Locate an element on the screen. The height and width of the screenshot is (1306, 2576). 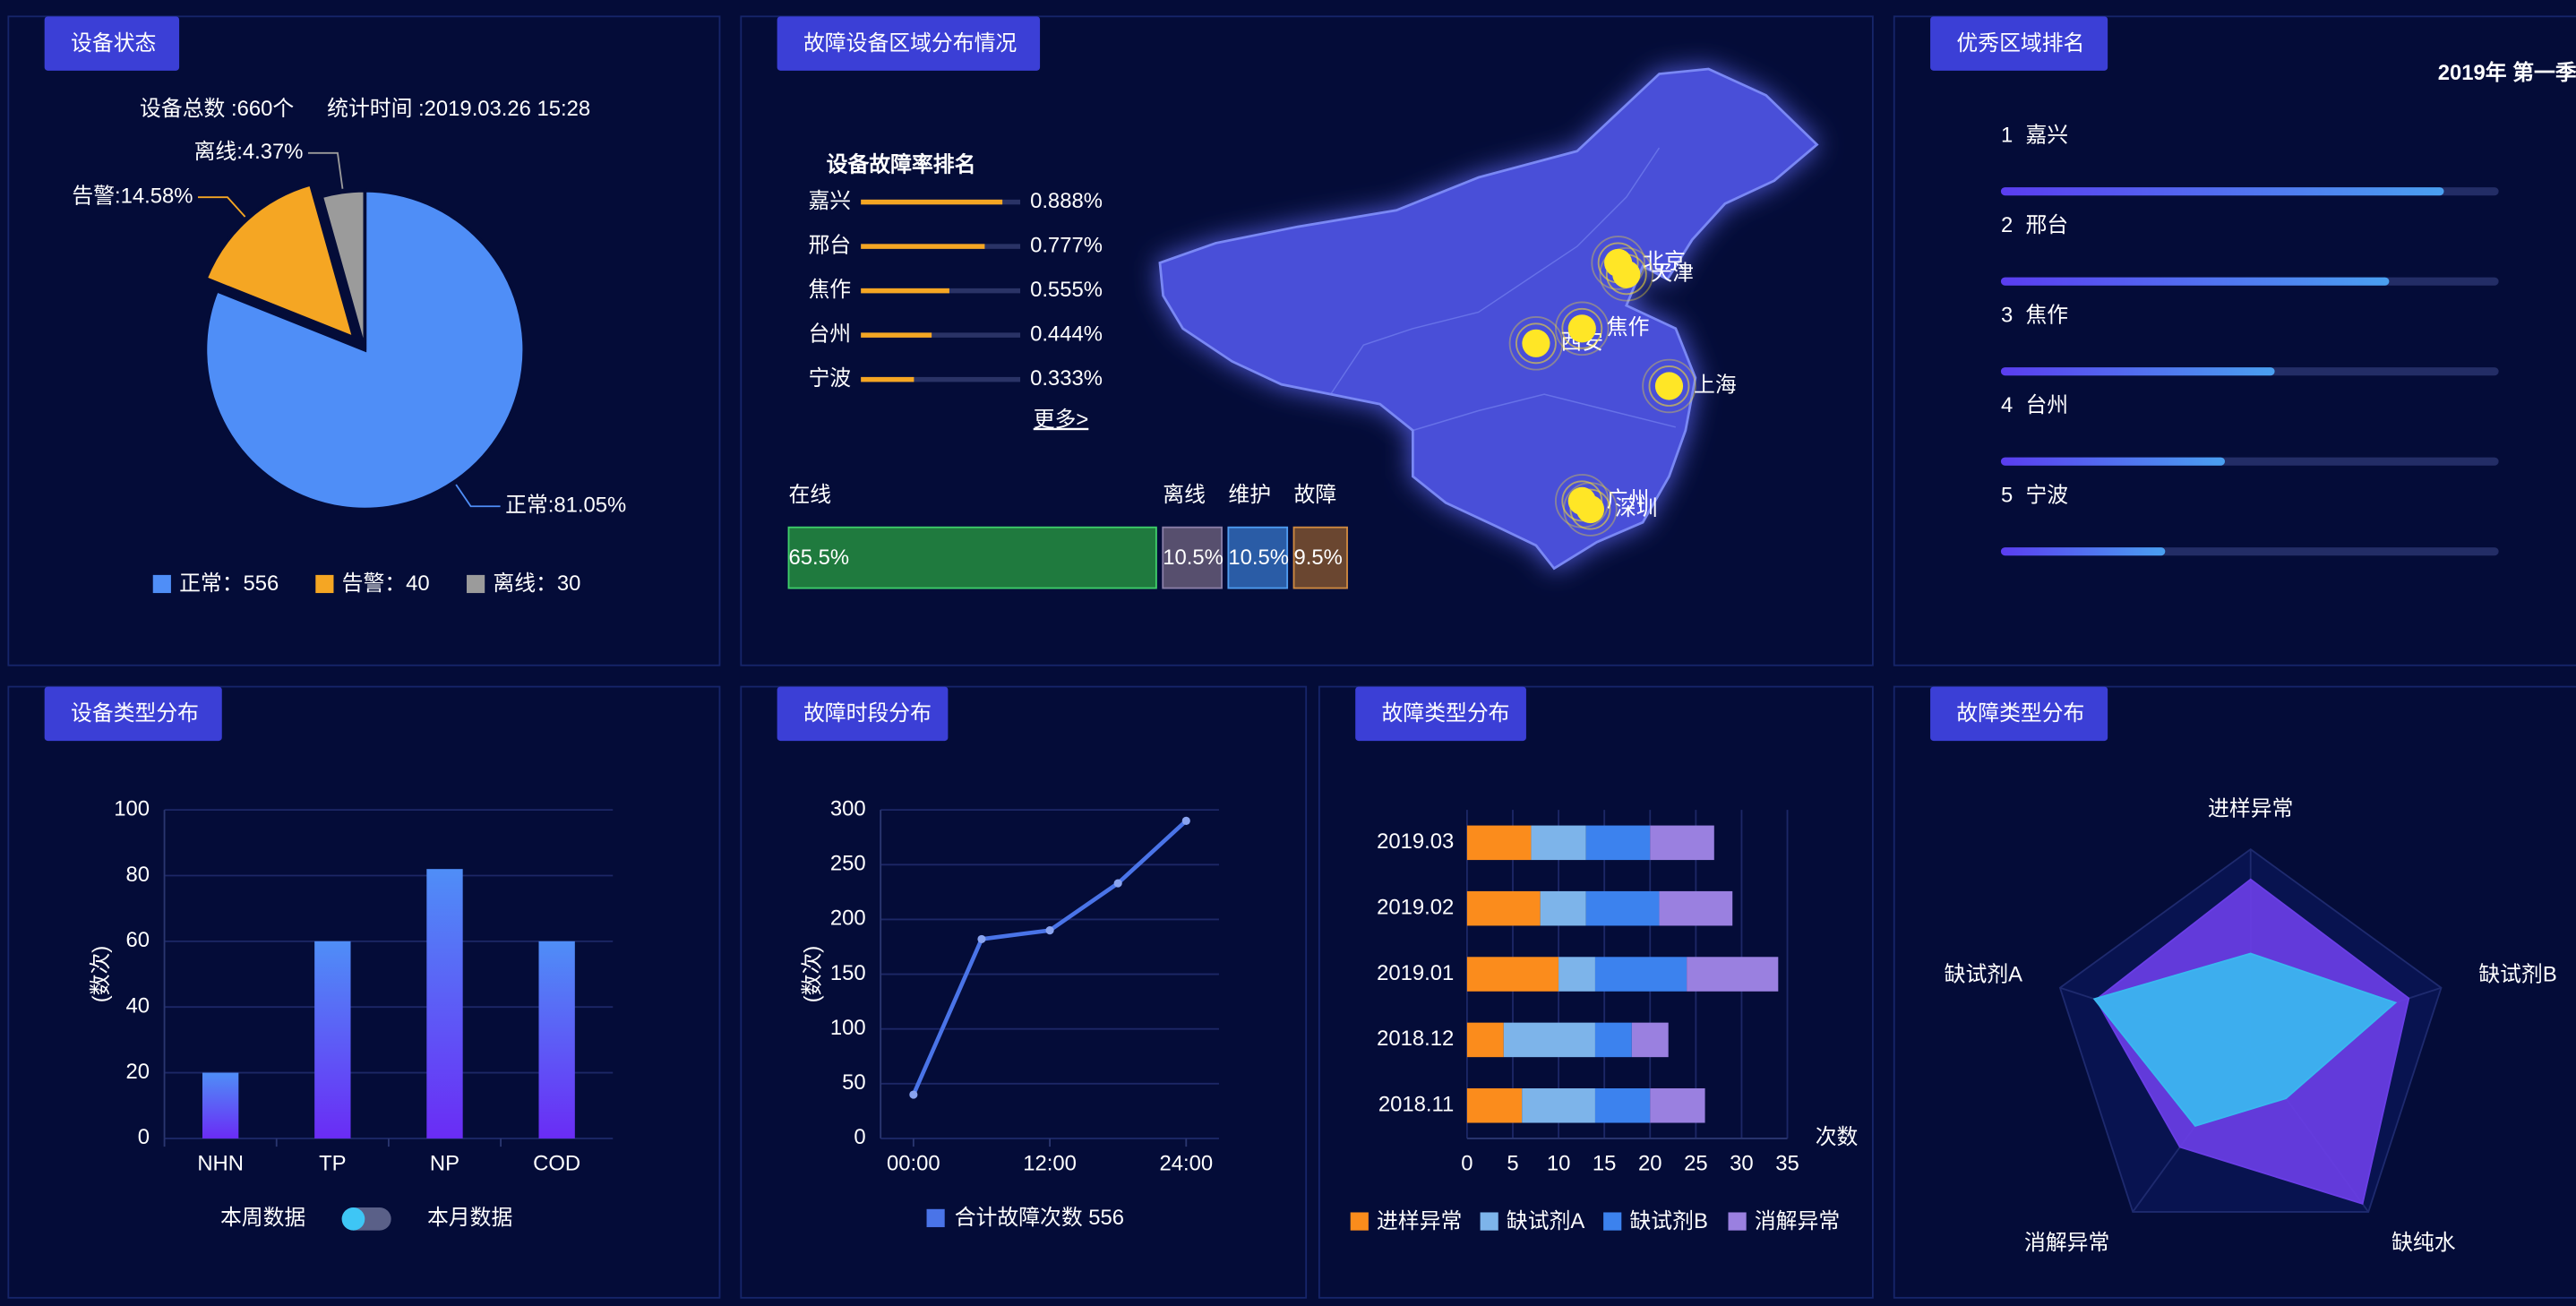
rate-value: 0.555% is located at coordinates (1066, 290).